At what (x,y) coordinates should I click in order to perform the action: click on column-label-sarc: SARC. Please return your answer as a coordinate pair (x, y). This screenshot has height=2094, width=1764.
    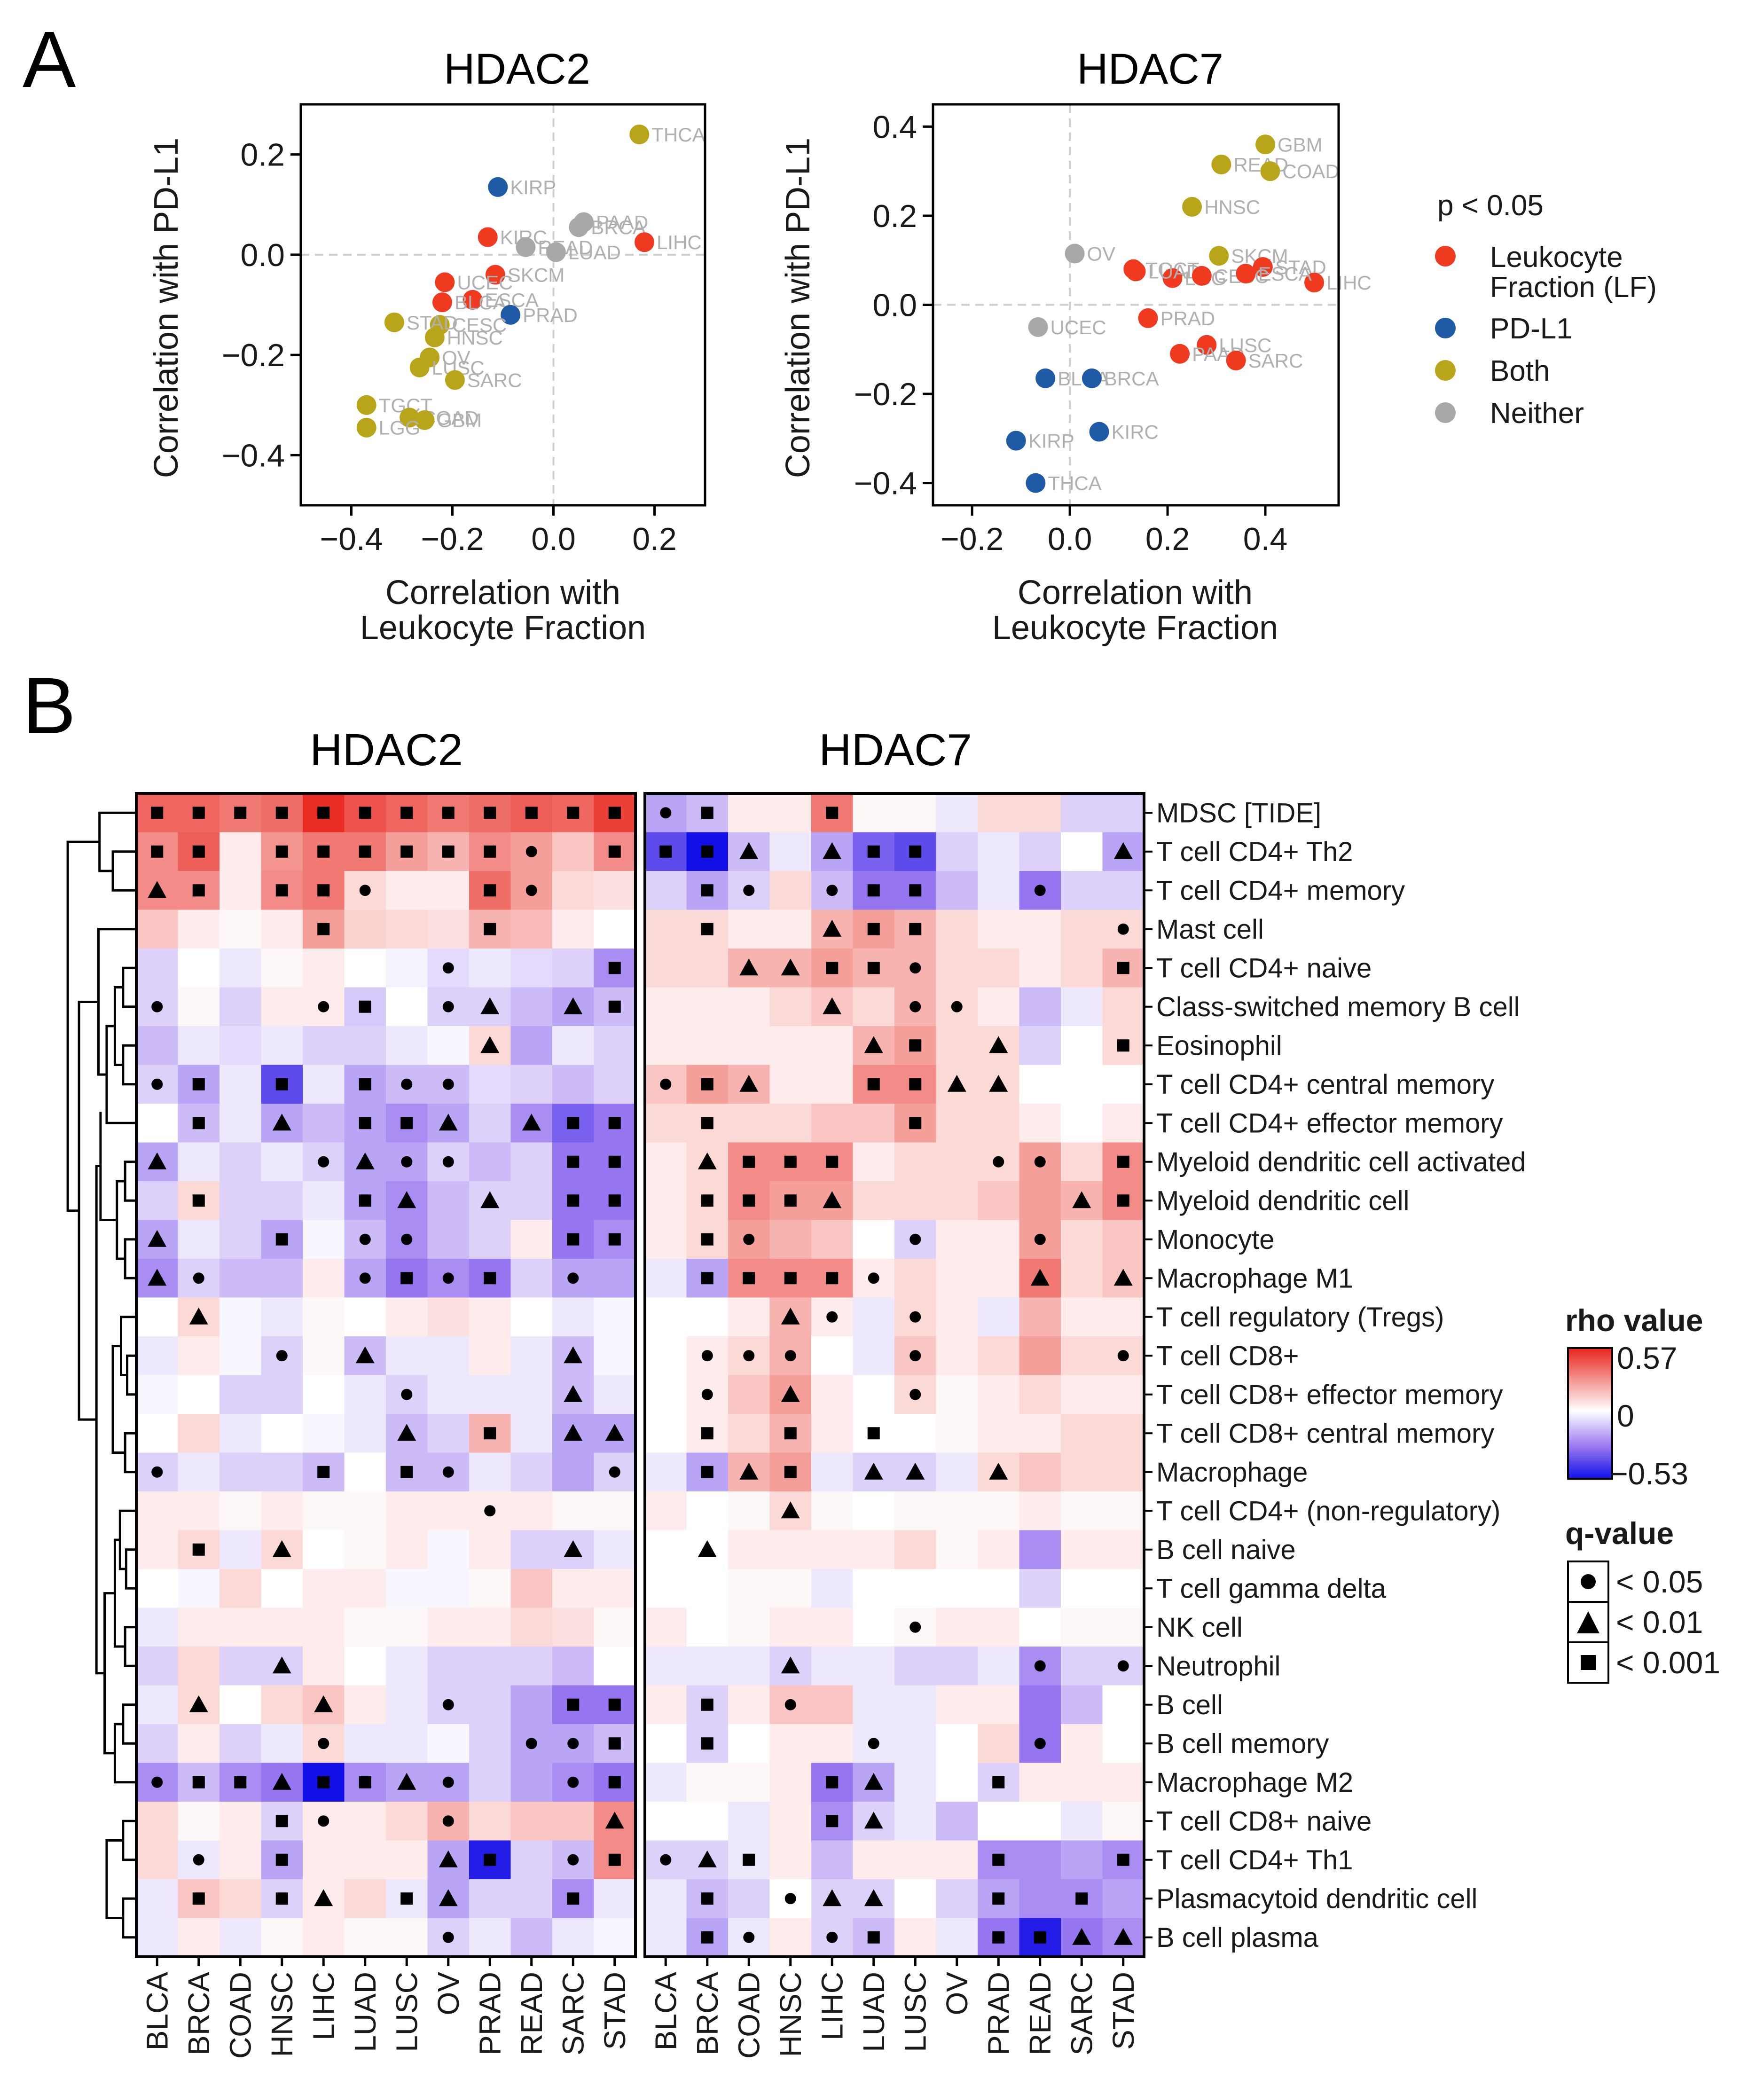
    Looking at the image, I should click on (573, 2013).